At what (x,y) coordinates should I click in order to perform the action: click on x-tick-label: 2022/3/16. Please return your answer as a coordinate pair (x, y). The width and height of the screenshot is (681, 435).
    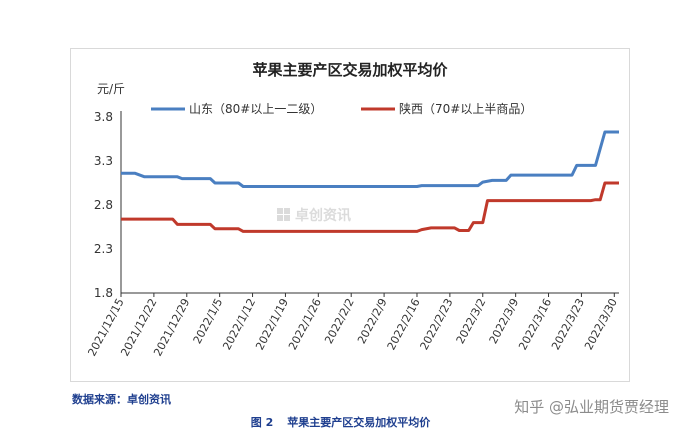
    Looking at the image, I should click on (535, 324).